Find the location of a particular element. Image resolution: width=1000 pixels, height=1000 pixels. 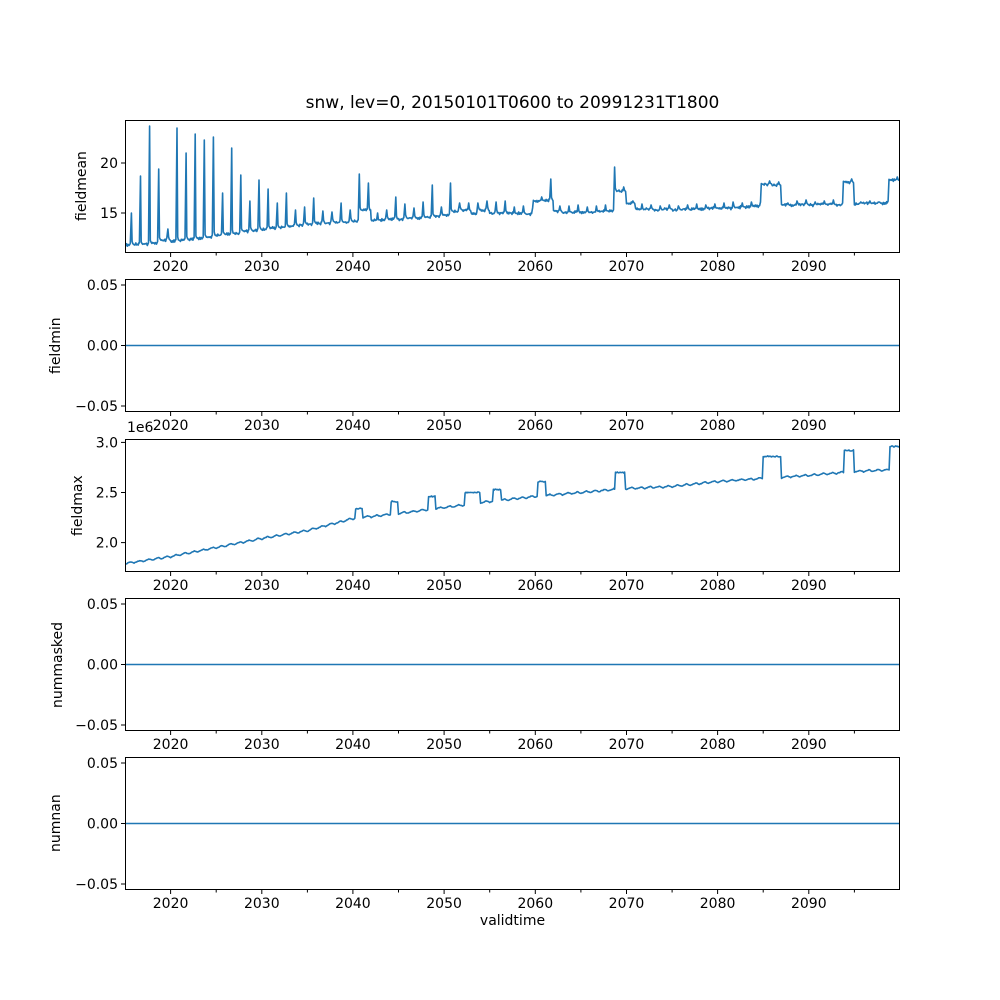

fieldmean-plot: 2020 2030 2040 2050 2060 2070 2080 2090 20 15 is located at coordinates (500, 197).